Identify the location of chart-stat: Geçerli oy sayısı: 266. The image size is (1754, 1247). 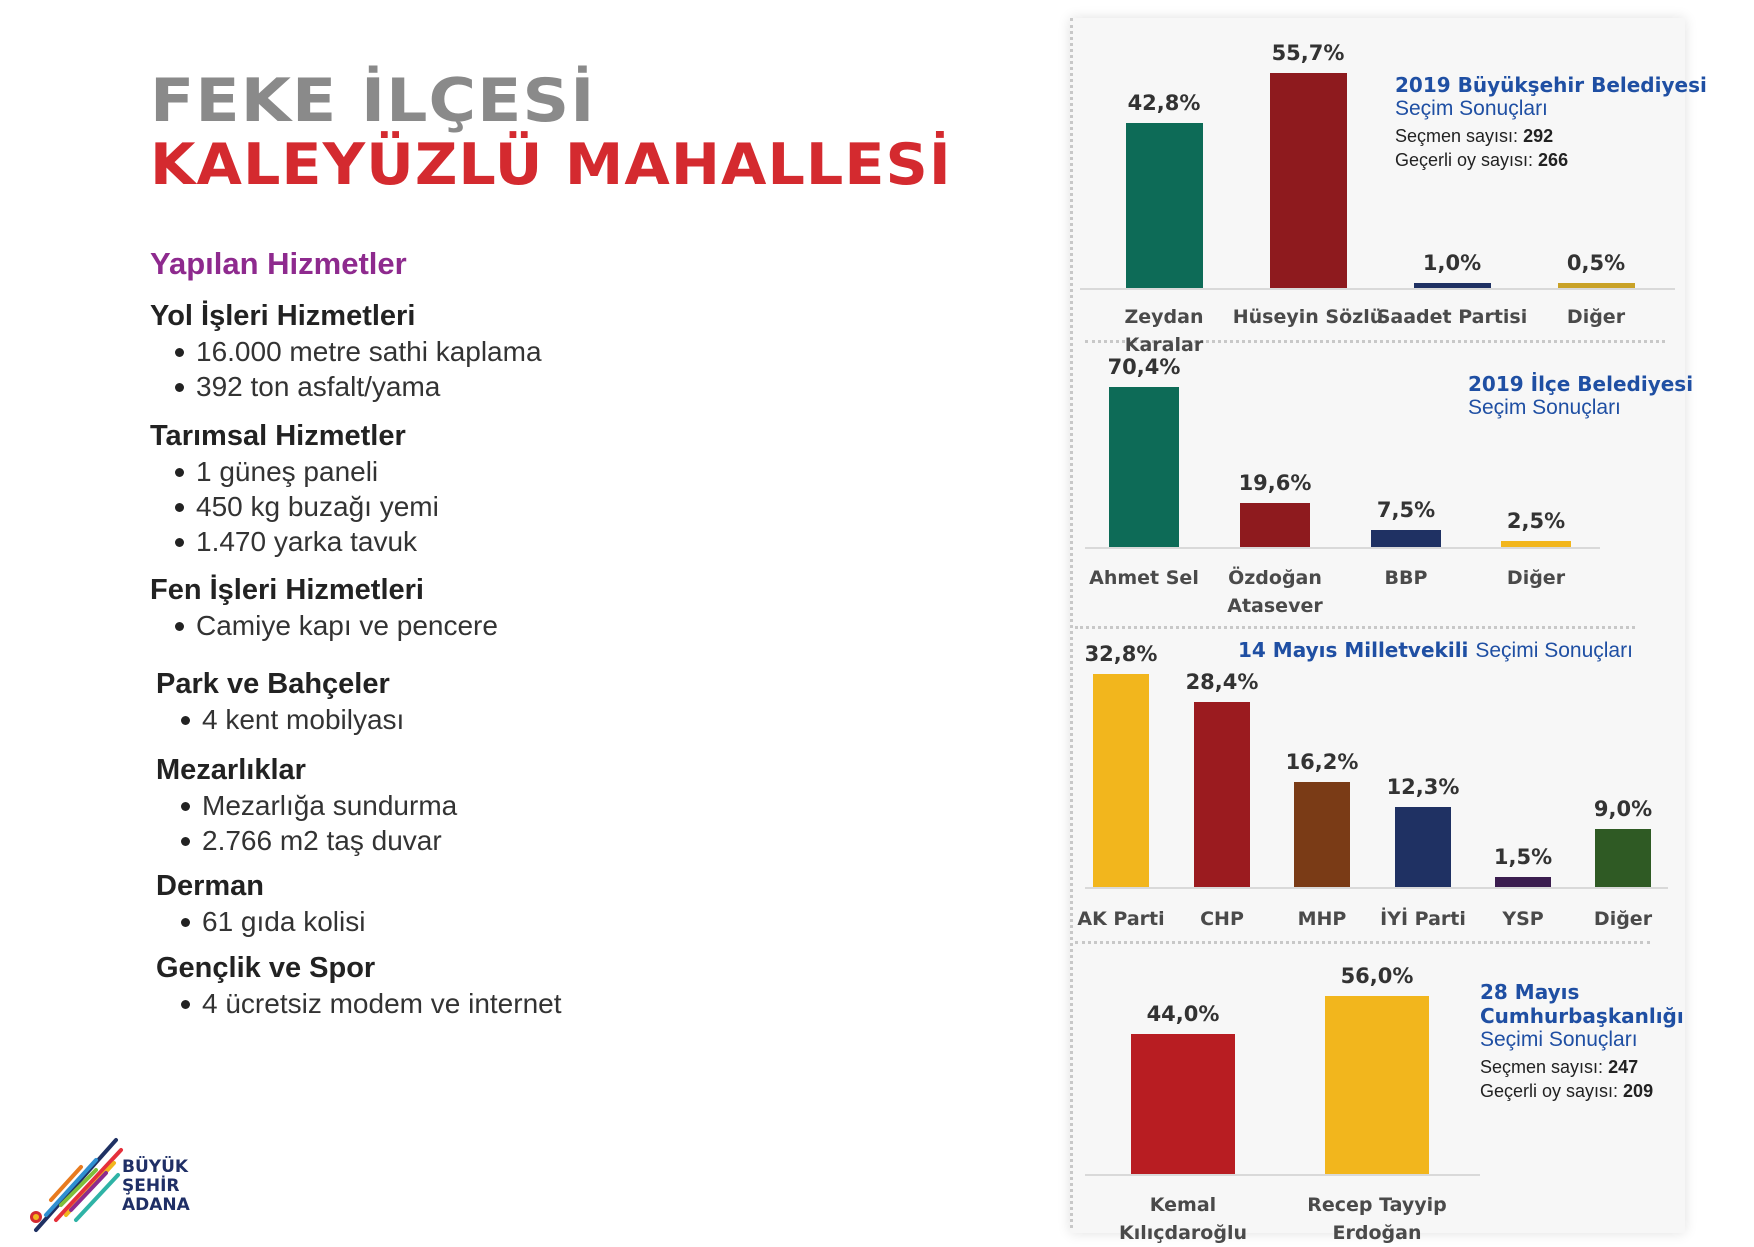
(1482, 160).